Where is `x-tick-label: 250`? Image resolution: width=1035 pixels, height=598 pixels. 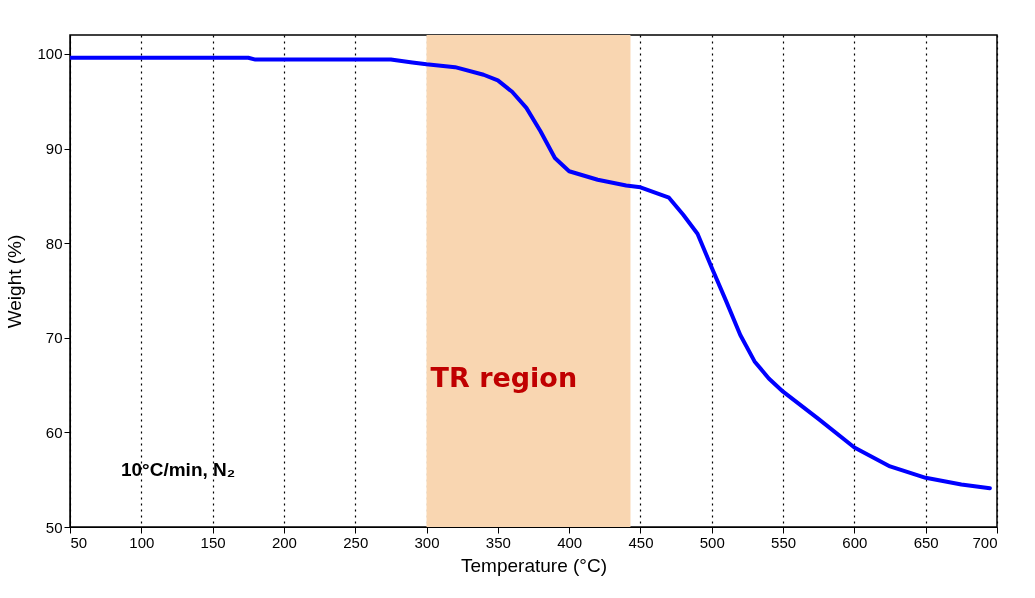 x-tick-label: 250 is located at coordinates (356, 542).